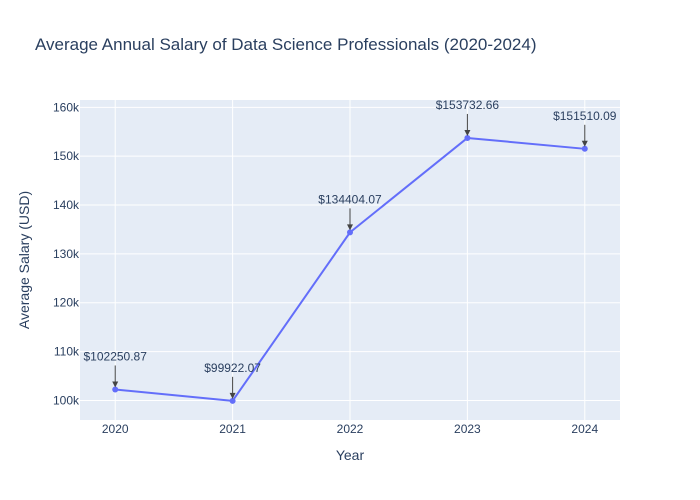 This screenshot has height=500, width=700. I want to click on x-tick-label: 2024, so click(584, 429).